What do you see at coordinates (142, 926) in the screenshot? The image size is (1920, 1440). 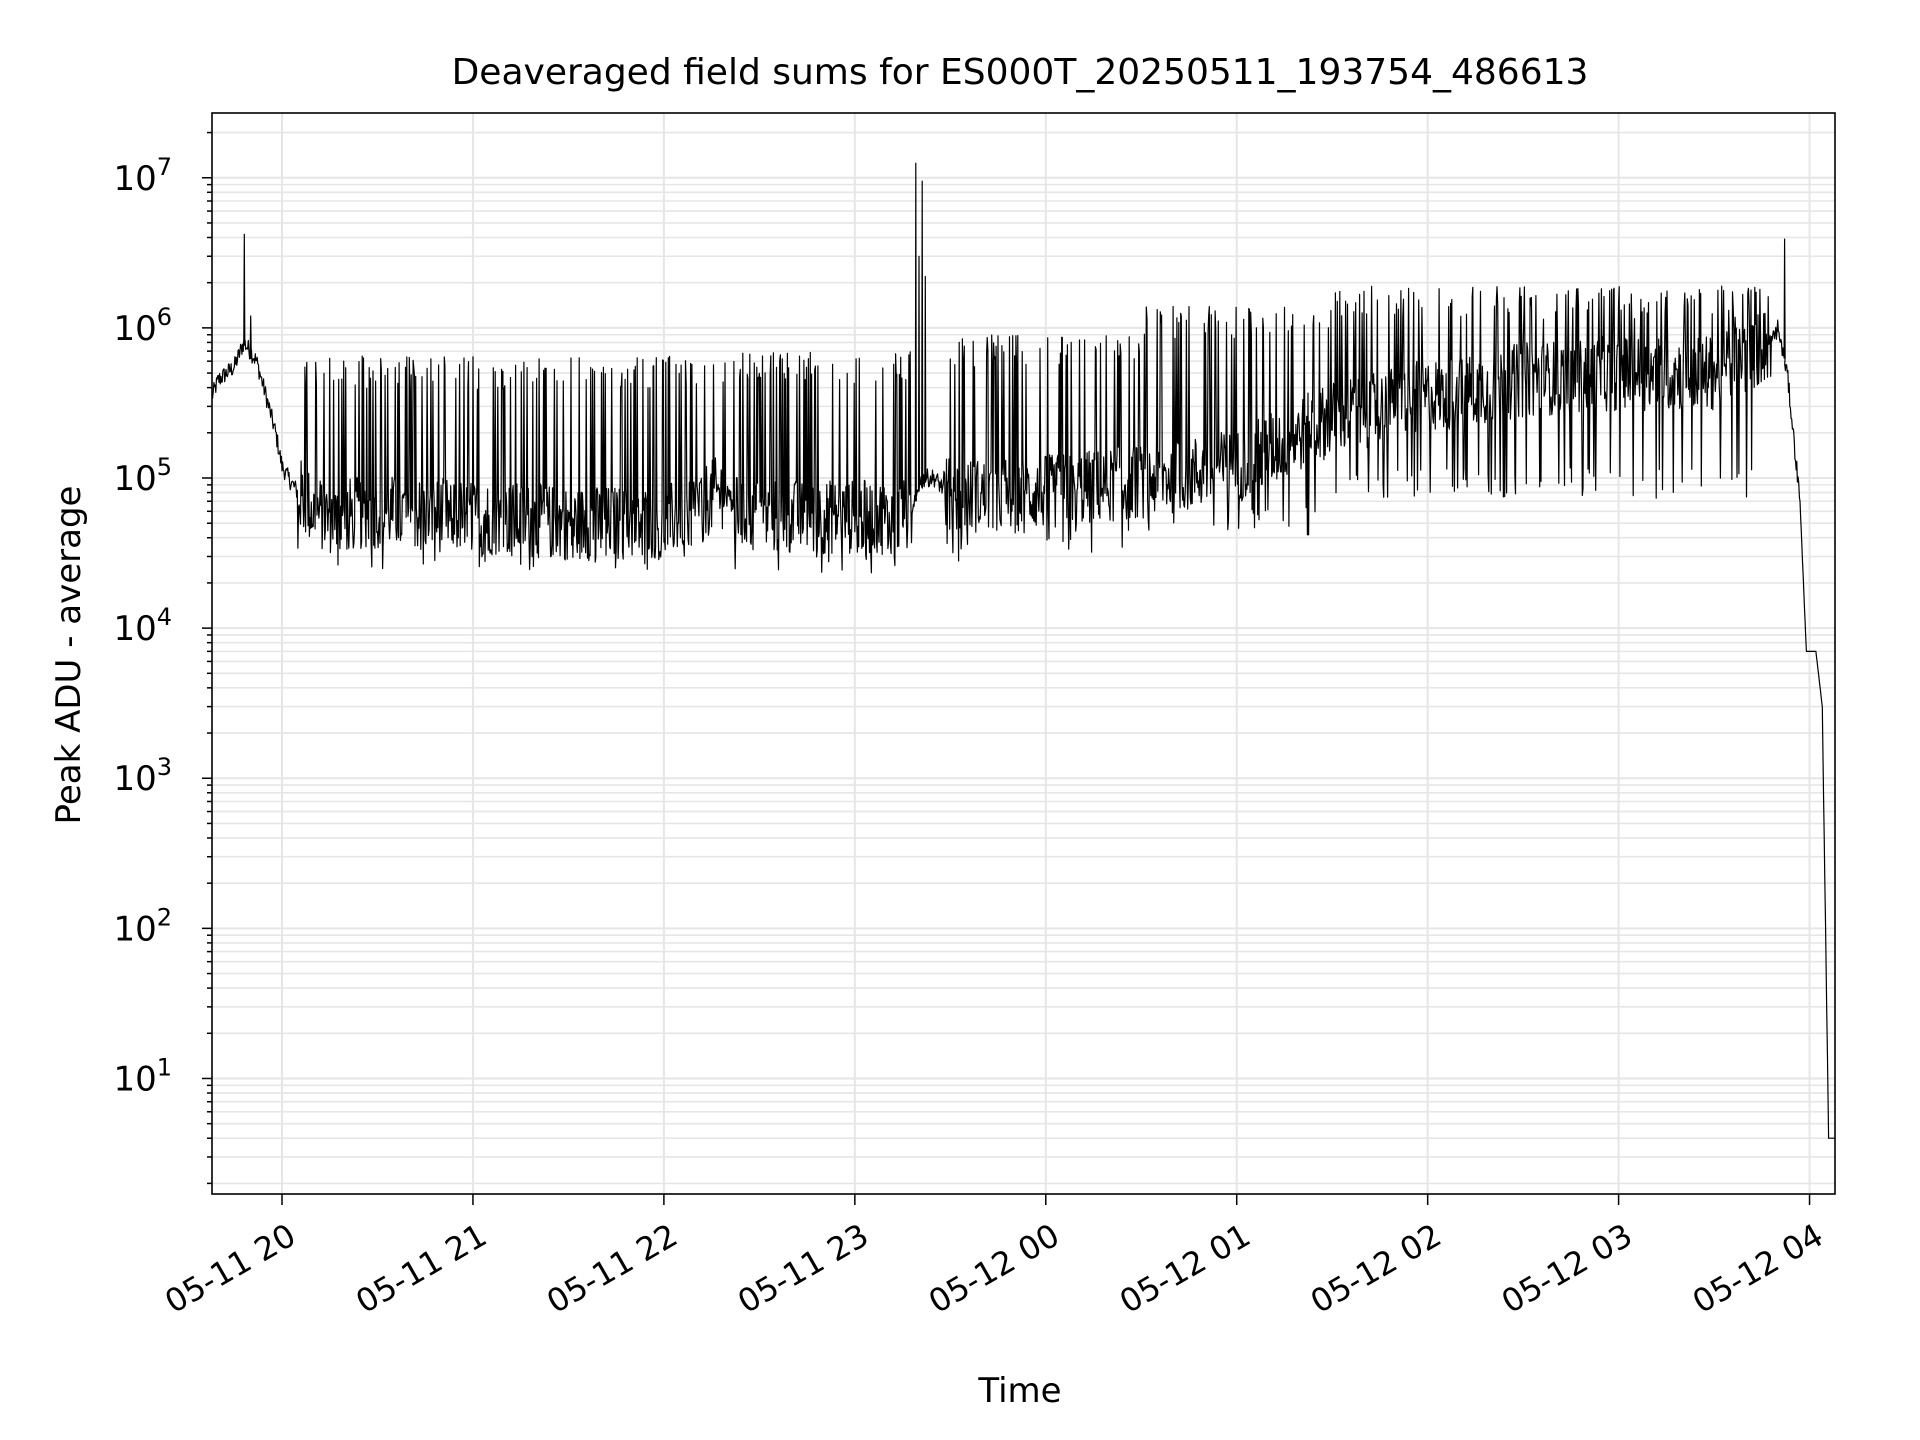 I see `y-tick-label: 10²` at bounding box center [142, 926].